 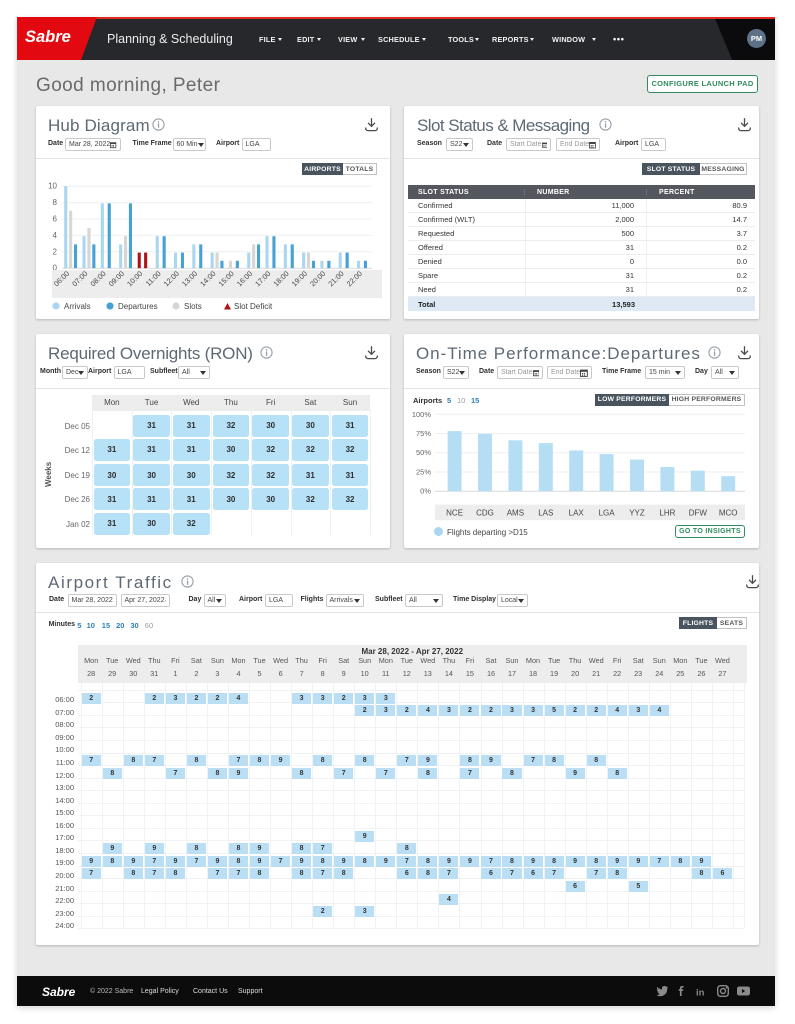 What do you see at coordinates (423, 433) in the screenshot?
I see `svg-text: 75%` at bounding box center [423, 433].